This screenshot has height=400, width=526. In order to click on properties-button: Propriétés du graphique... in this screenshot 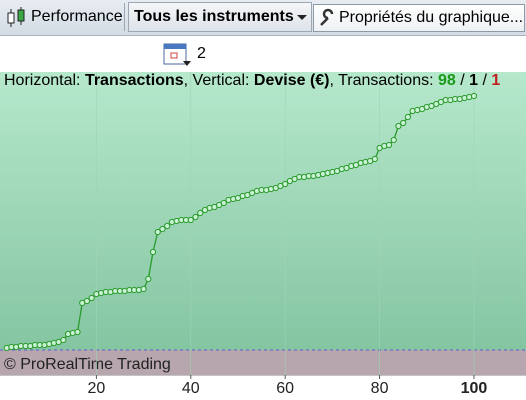, I will do `click(419, 18)`.